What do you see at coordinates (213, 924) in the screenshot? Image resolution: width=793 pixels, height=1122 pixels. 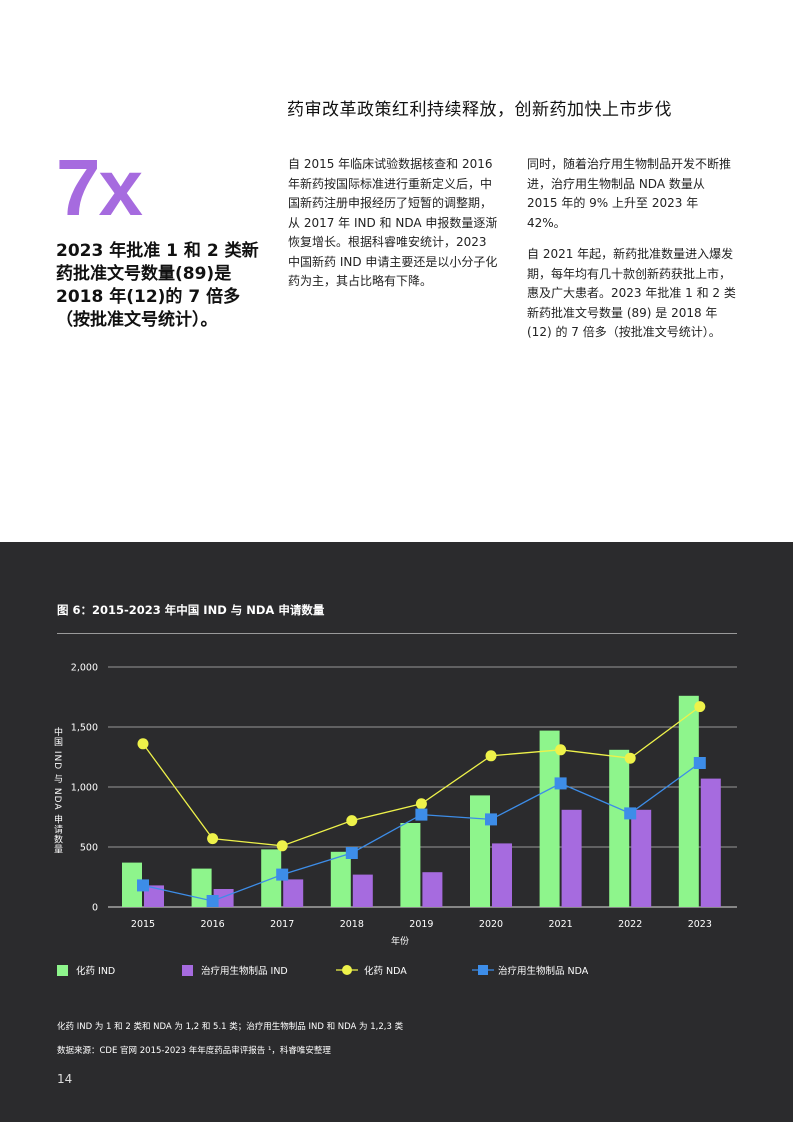 I see `x-tick-label: 2016` at bounding box center [213, 924].